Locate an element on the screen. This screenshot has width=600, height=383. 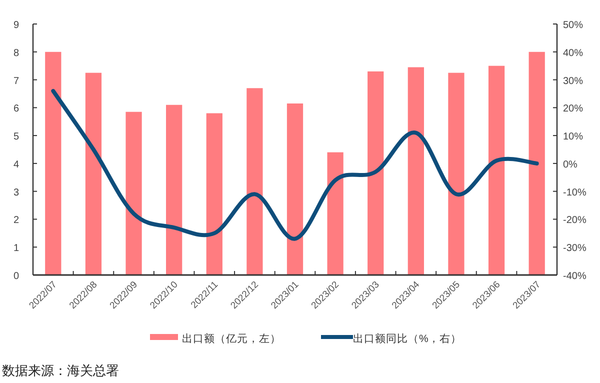
legend-label: 出口额（亿元，左） is located at coordinates (231, 338).